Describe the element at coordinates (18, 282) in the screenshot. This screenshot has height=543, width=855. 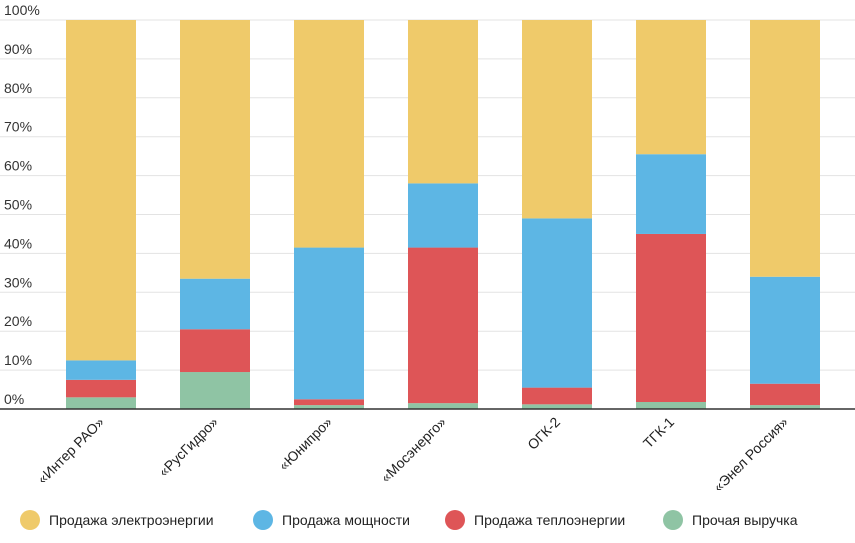
I see `y-tick-label: 30%` at that location.